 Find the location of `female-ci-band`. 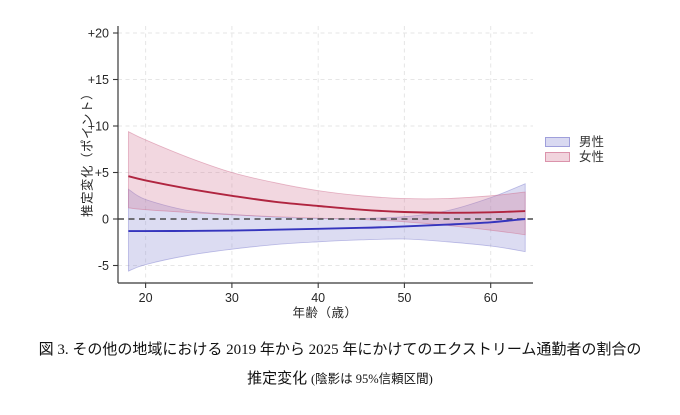

female-ci-band is located at coordinates (327, 183).